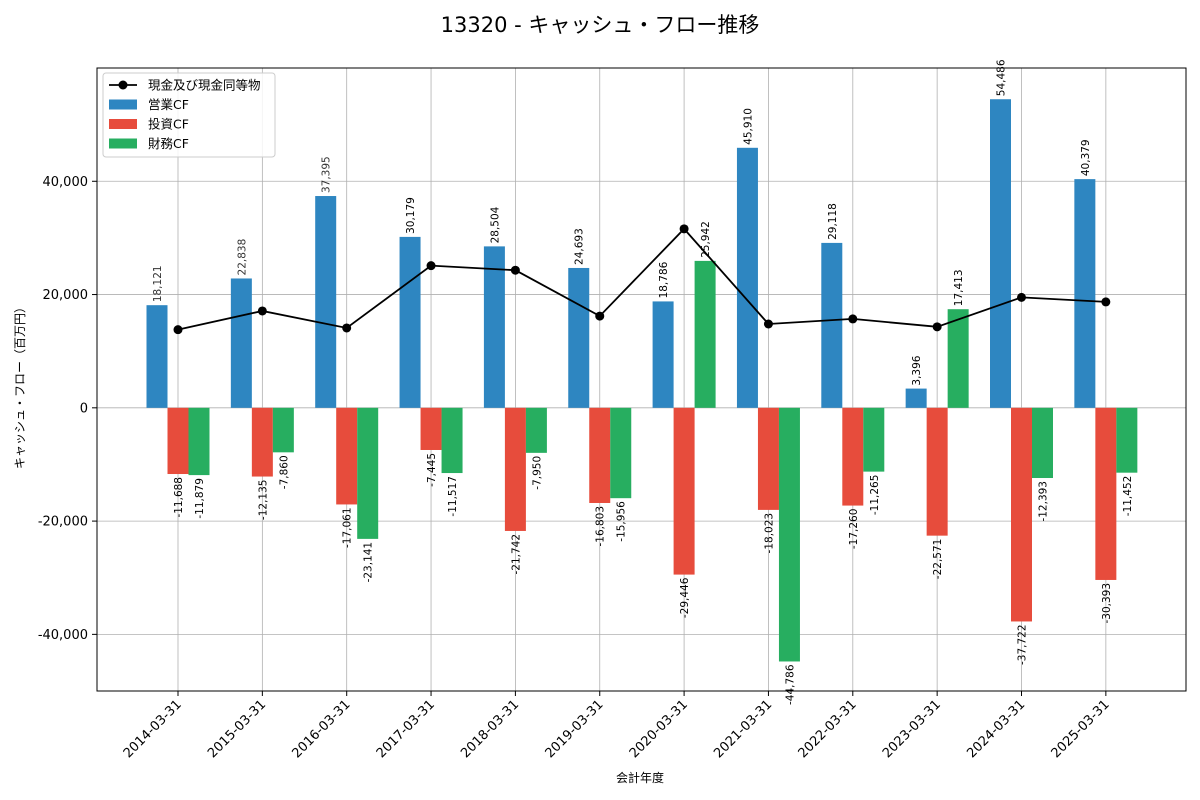  I want to click on data-label-営業CF: 18,121, so click(158, 283).